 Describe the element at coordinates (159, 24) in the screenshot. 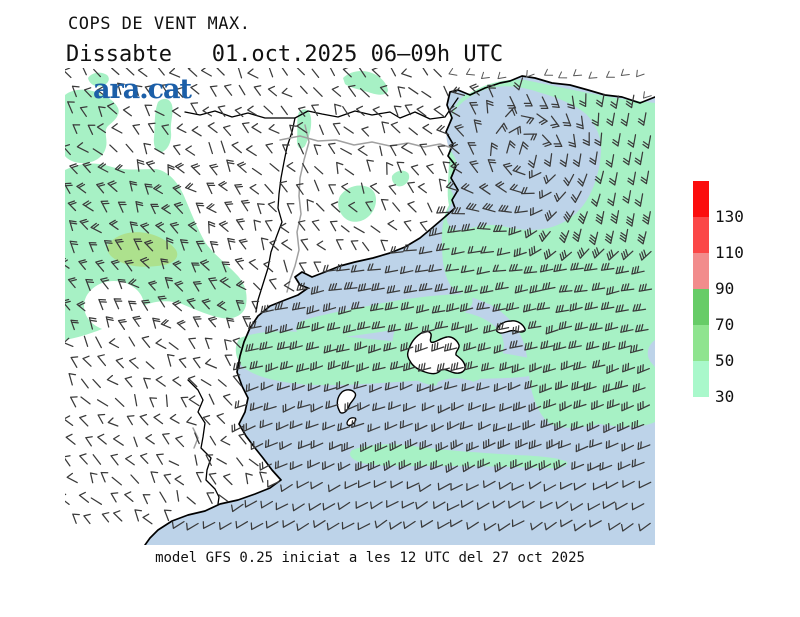

I see `map-title: COPS DE VENT MAX.` at that location.